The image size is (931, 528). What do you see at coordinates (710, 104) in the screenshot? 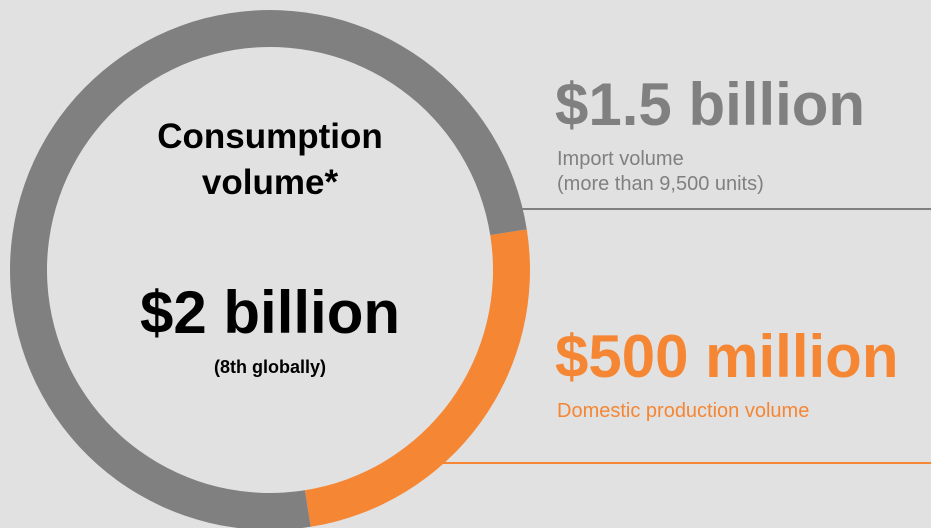
I see `import-value: $1.5 billion` at bounding box center [710, 104].